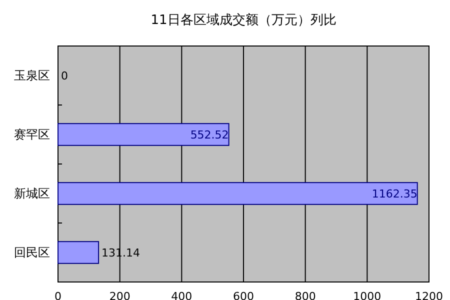 This screenshot has width=450, height=300. Describe the element at coordinates (32, 193) in the screenshot. I see `y-tick-label: 新城区` at that location.